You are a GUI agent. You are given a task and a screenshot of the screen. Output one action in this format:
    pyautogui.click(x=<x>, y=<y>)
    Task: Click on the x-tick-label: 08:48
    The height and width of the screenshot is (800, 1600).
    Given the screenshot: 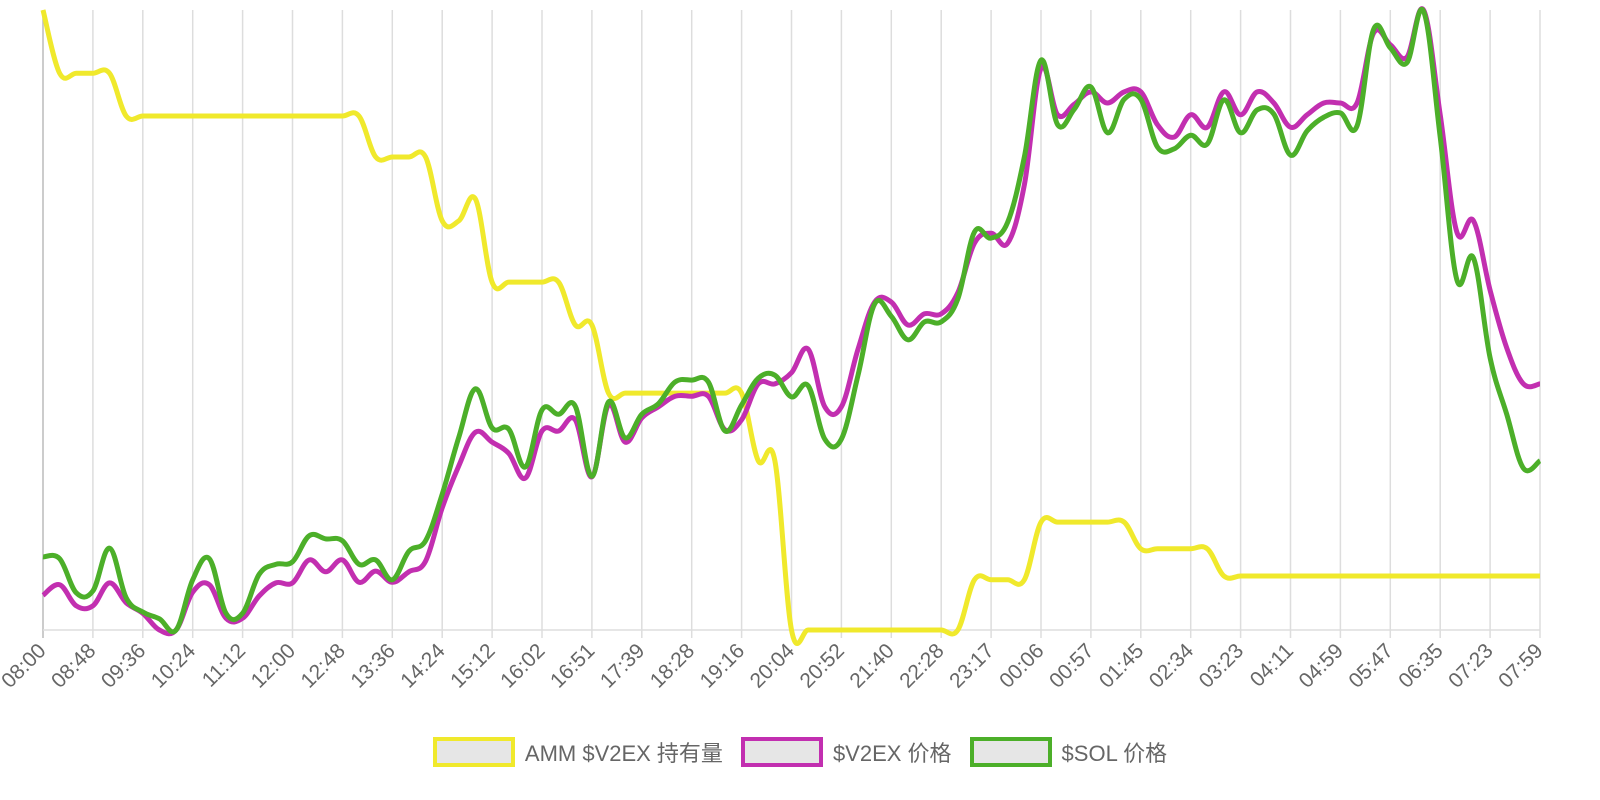 What is the action you would take?
    pyautogui.click(x=73, y=665)
    